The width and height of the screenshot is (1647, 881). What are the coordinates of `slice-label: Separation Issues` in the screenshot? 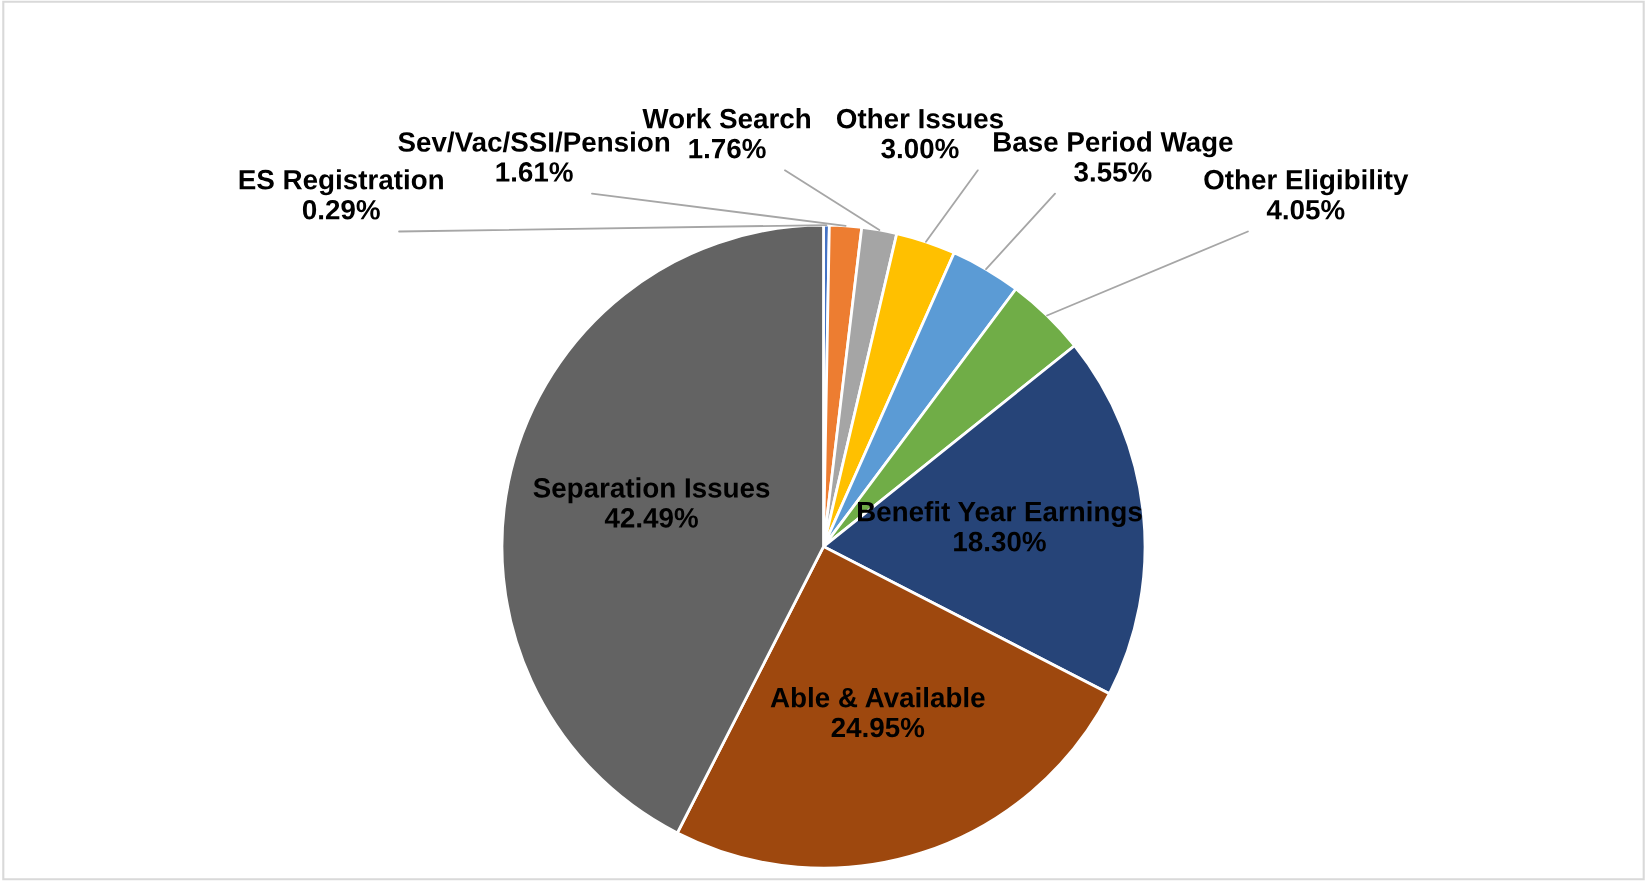 It's located at (651, 490).